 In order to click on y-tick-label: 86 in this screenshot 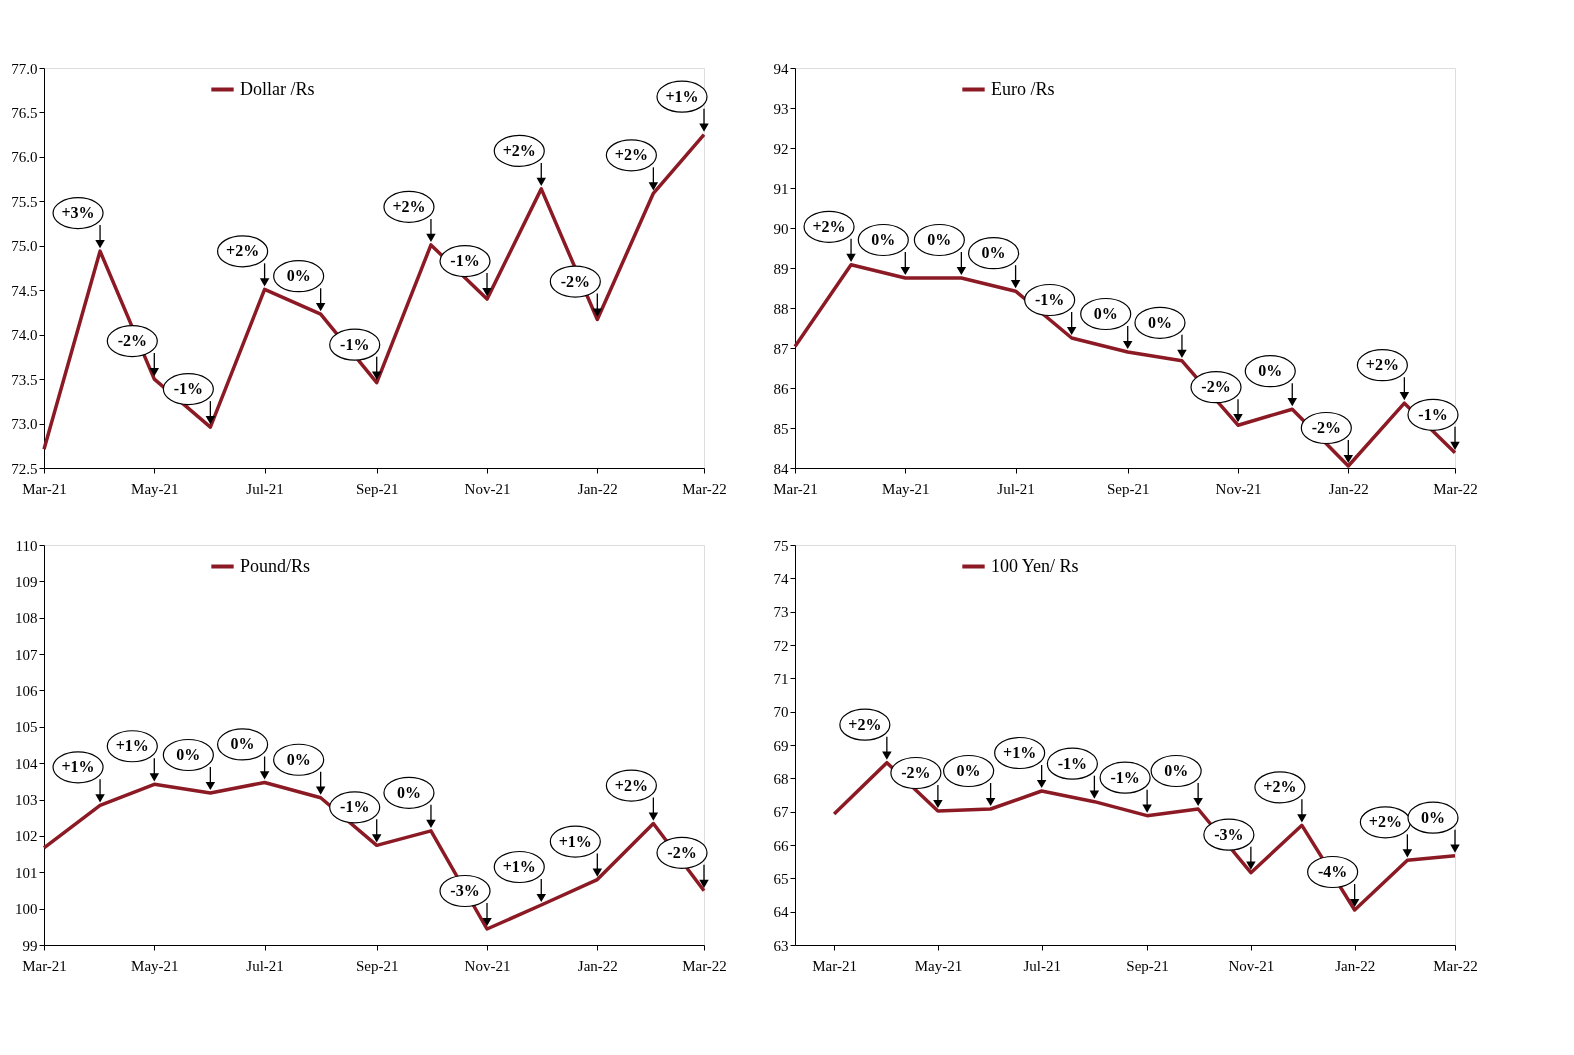, I will do `click(781, 388)`.